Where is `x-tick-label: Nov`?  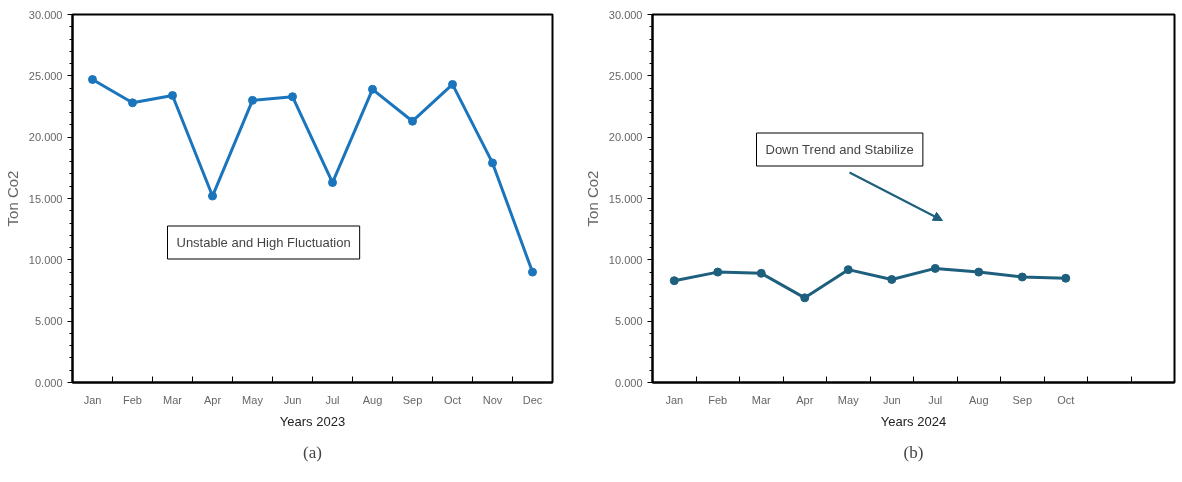
x-tick-label: Nov is located at coordinates (492, 399).